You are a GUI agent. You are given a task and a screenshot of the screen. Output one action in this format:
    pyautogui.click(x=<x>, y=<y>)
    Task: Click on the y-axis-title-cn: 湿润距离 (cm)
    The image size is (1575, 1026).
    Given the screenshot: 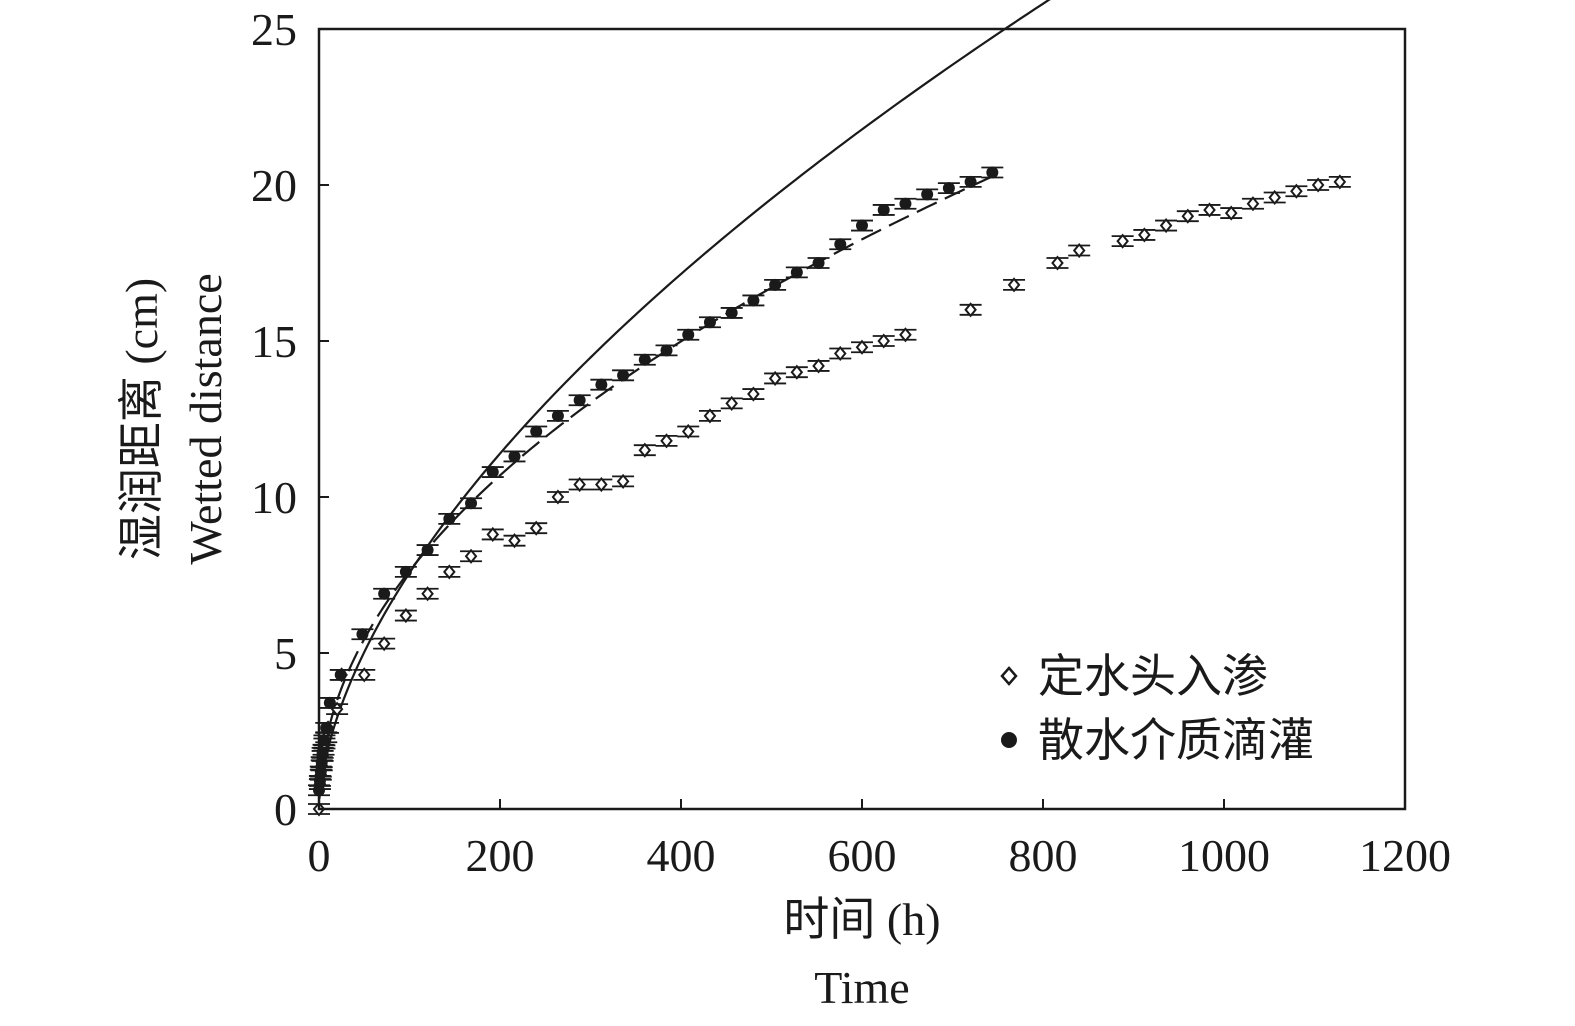 What is the action you would take?
    pyautogui.click(x=141, y=419)
    